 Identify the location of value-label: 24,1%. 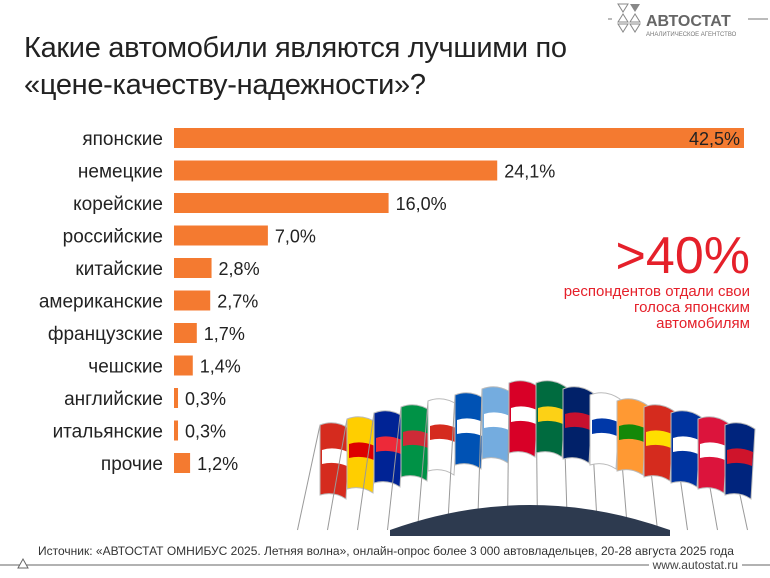
(529, 172).